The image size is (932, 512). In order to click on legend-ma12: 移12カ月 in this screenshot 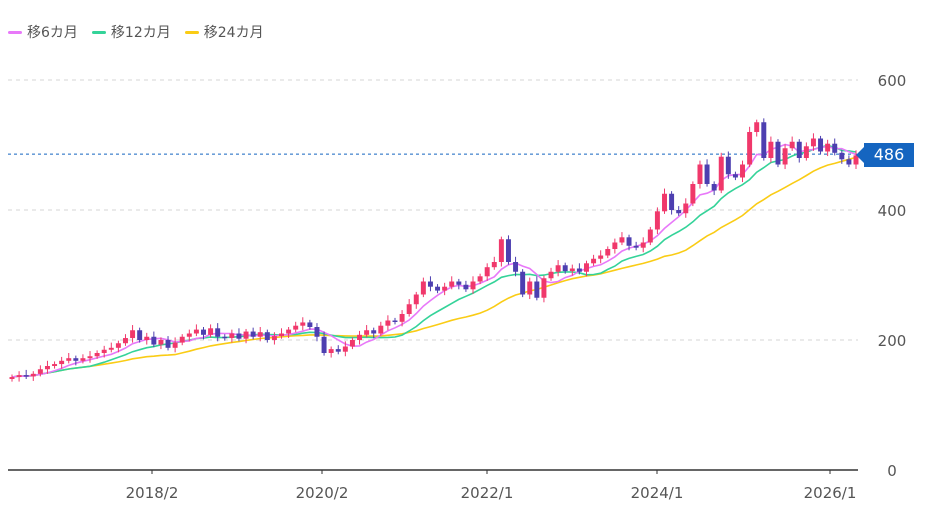, I will do `click(131, 32)`.